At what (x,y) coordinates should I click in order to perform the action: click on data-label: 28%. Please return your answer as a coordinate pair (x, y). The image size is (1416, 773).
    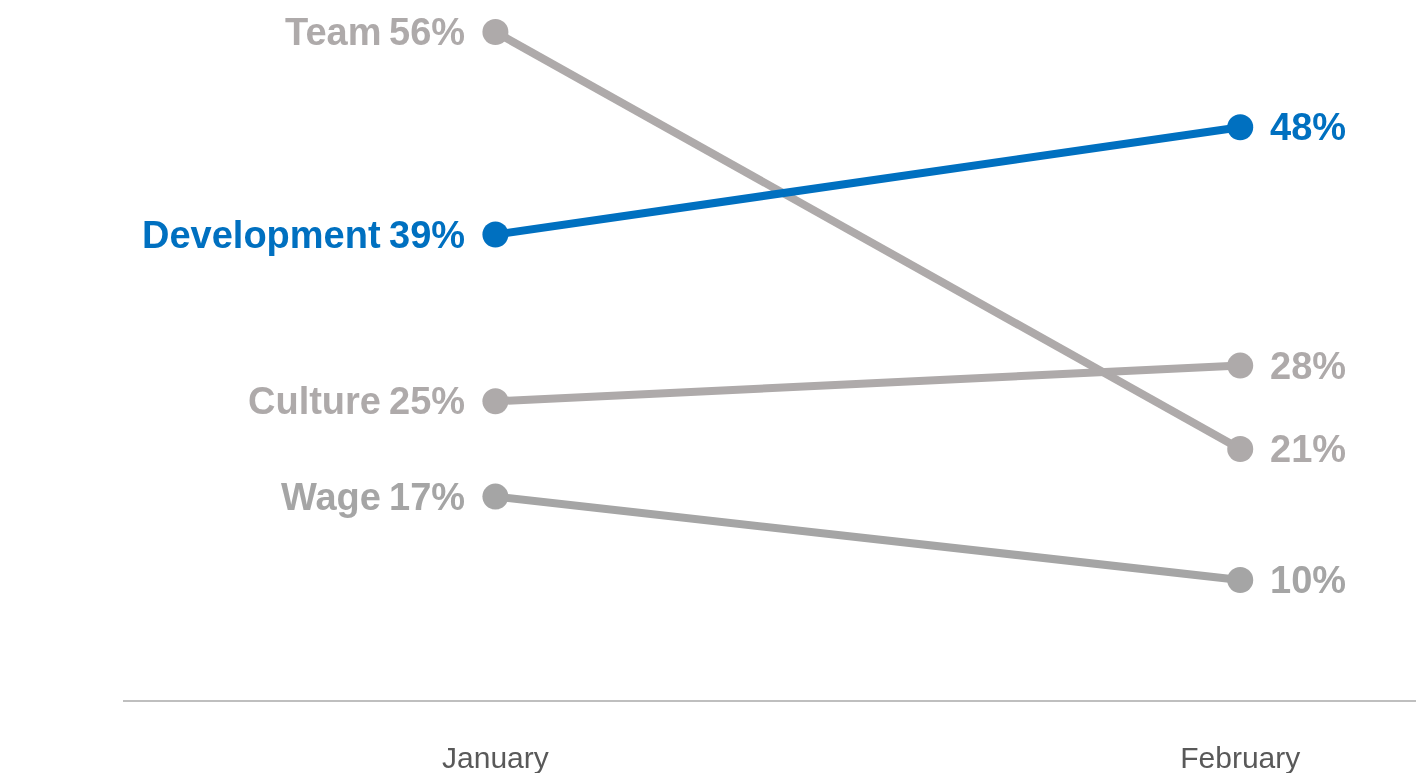
    Looking at the image, I should click on (1308, 366).